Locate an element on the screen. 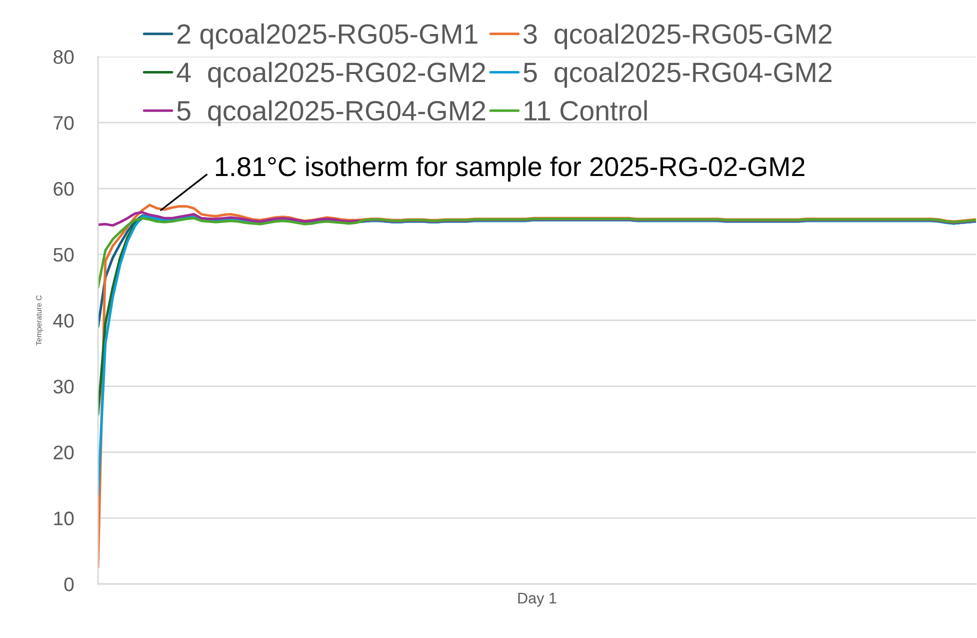 The height and width of the screenshot is (638, 977). y-tick-label: 20 is located at coordinates (64, 453).